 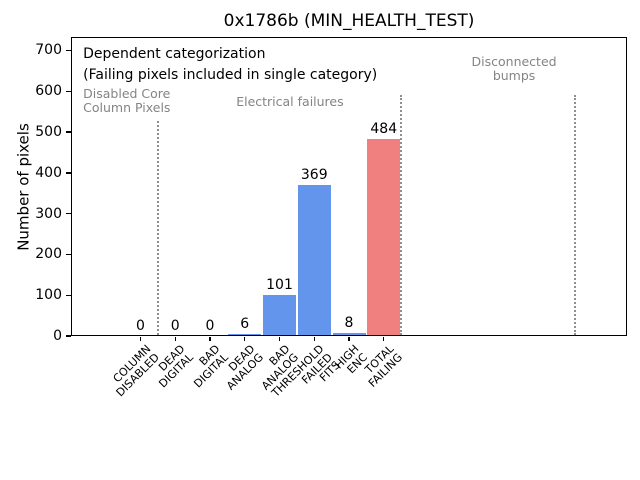 I want to click on region-label-disabled-core: Disabled Core Column Pixels, so click(x=126, y=101).